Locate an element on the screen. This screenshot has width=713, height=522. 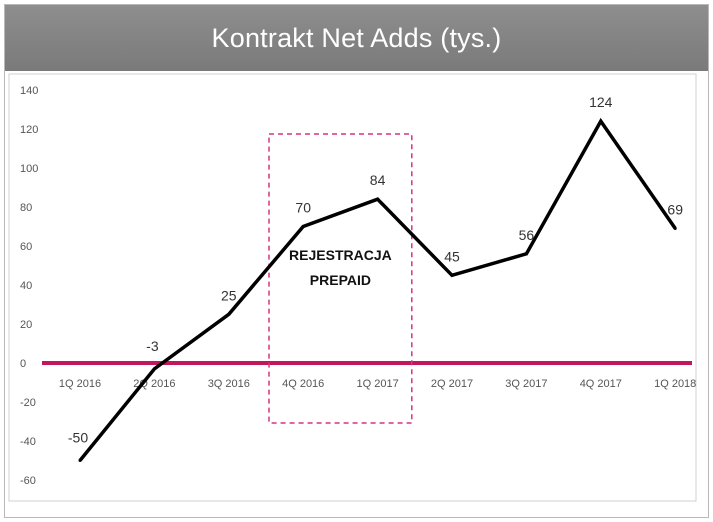
y-tick-label: 20 is located at coordinates (26, 325).